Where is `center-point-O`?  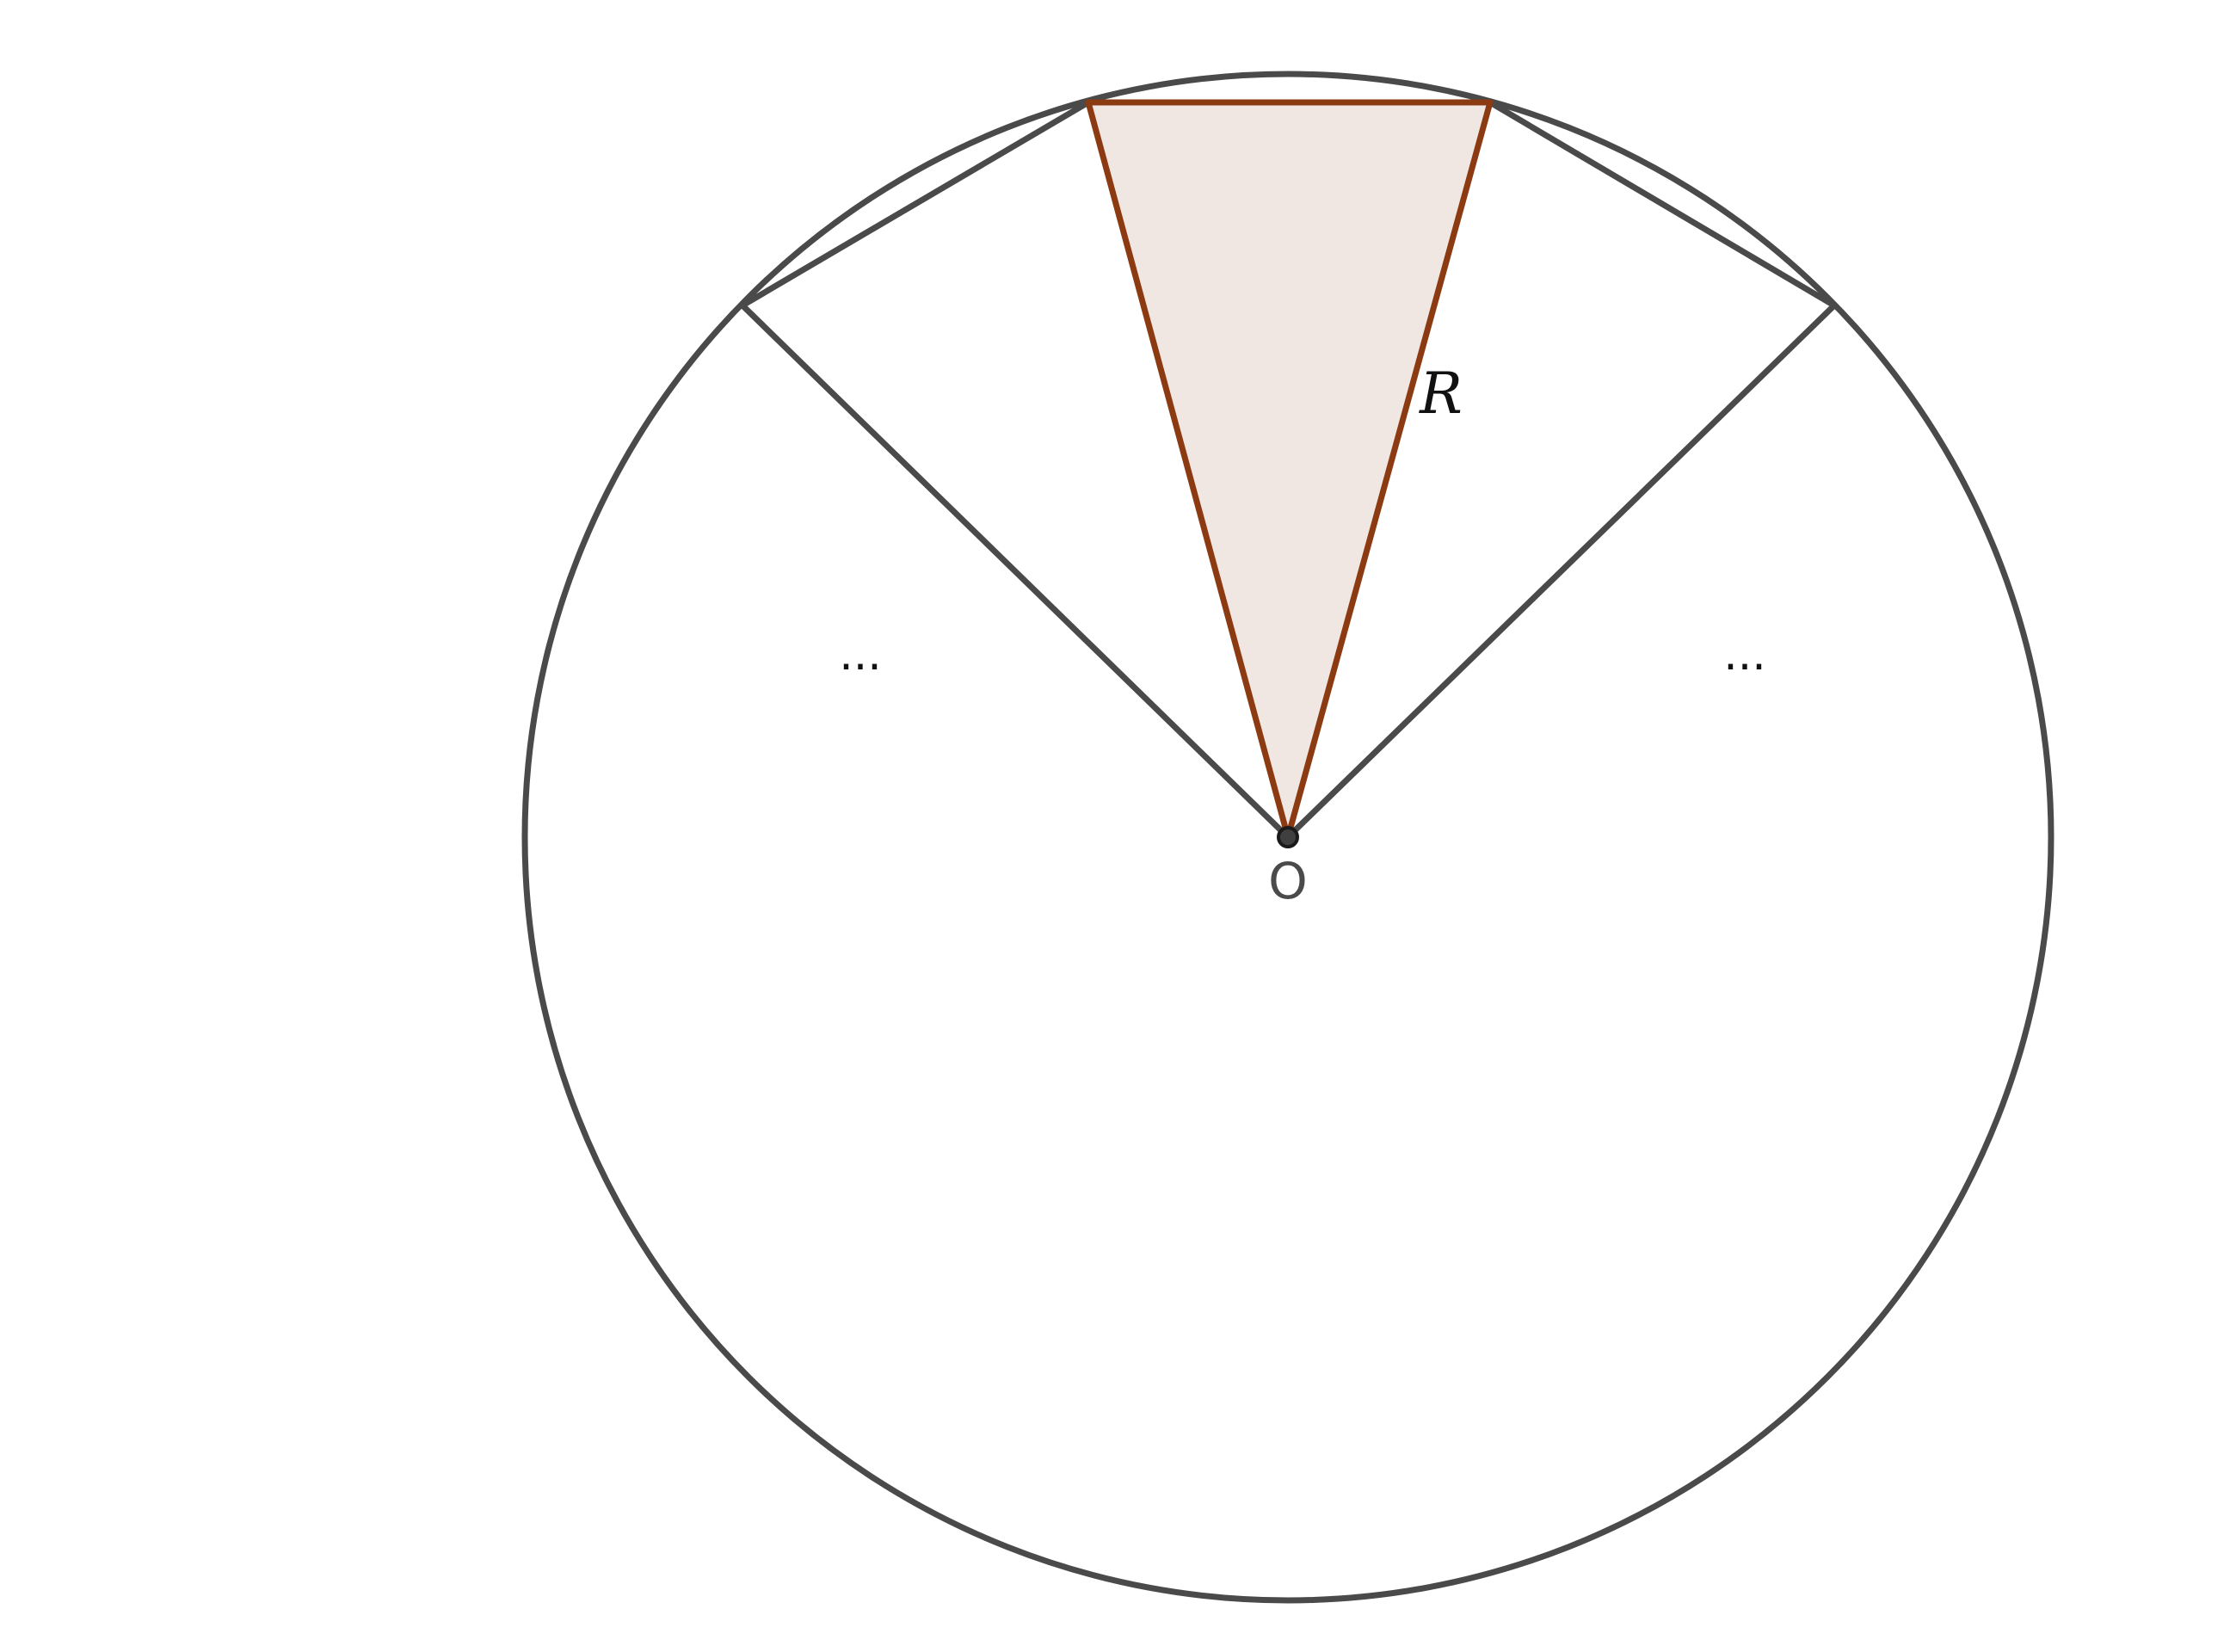
center-point-O is located at coordinates (1288, 837).